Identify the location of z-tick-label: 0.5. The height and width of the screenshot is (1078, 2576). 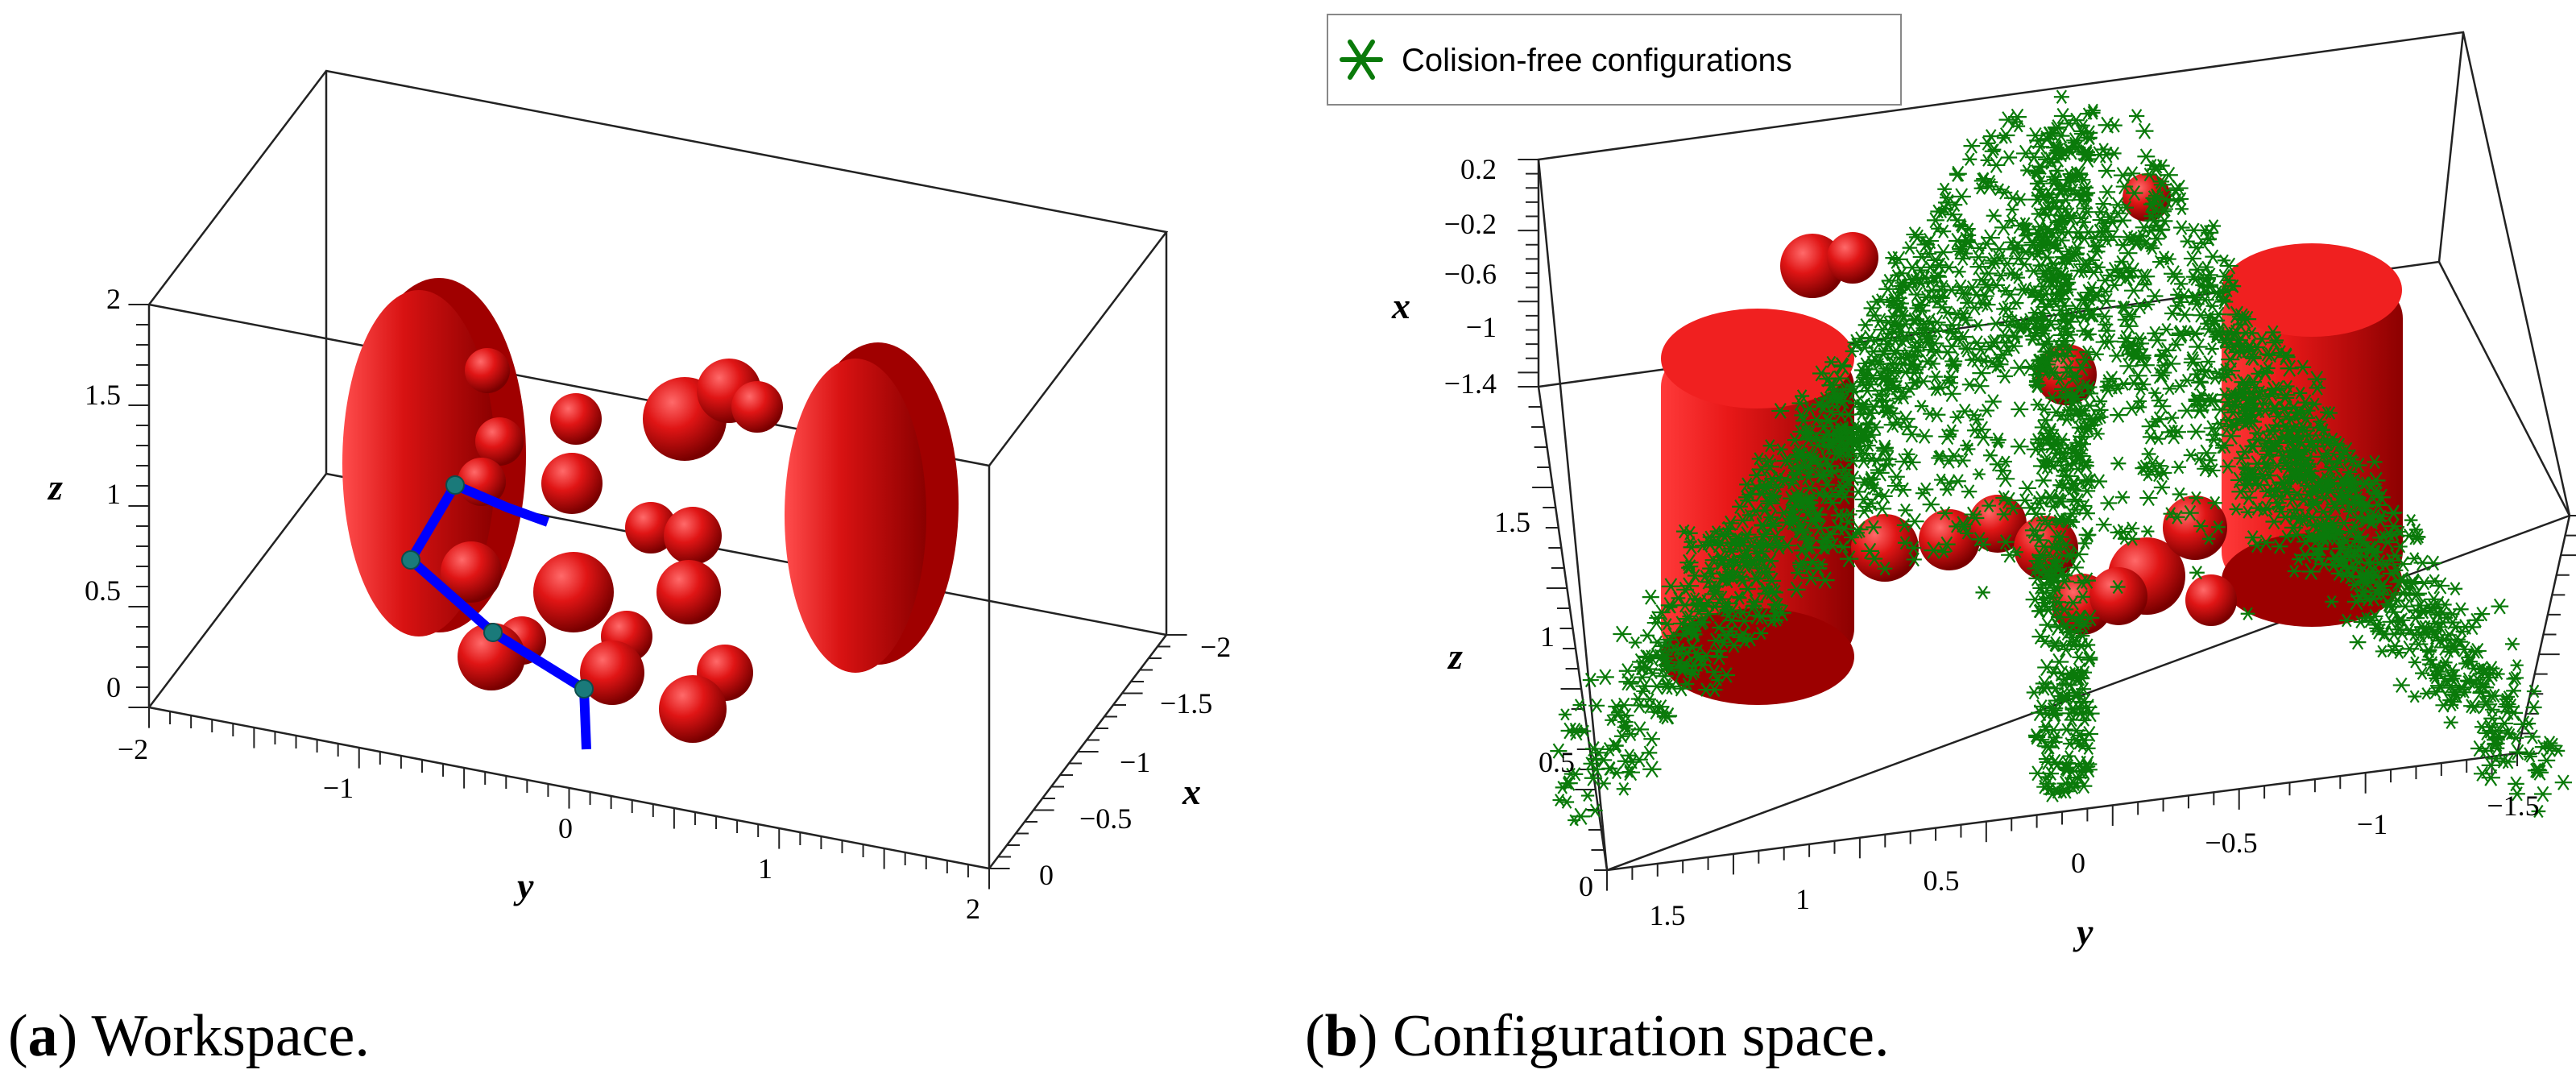
(1557, 762).